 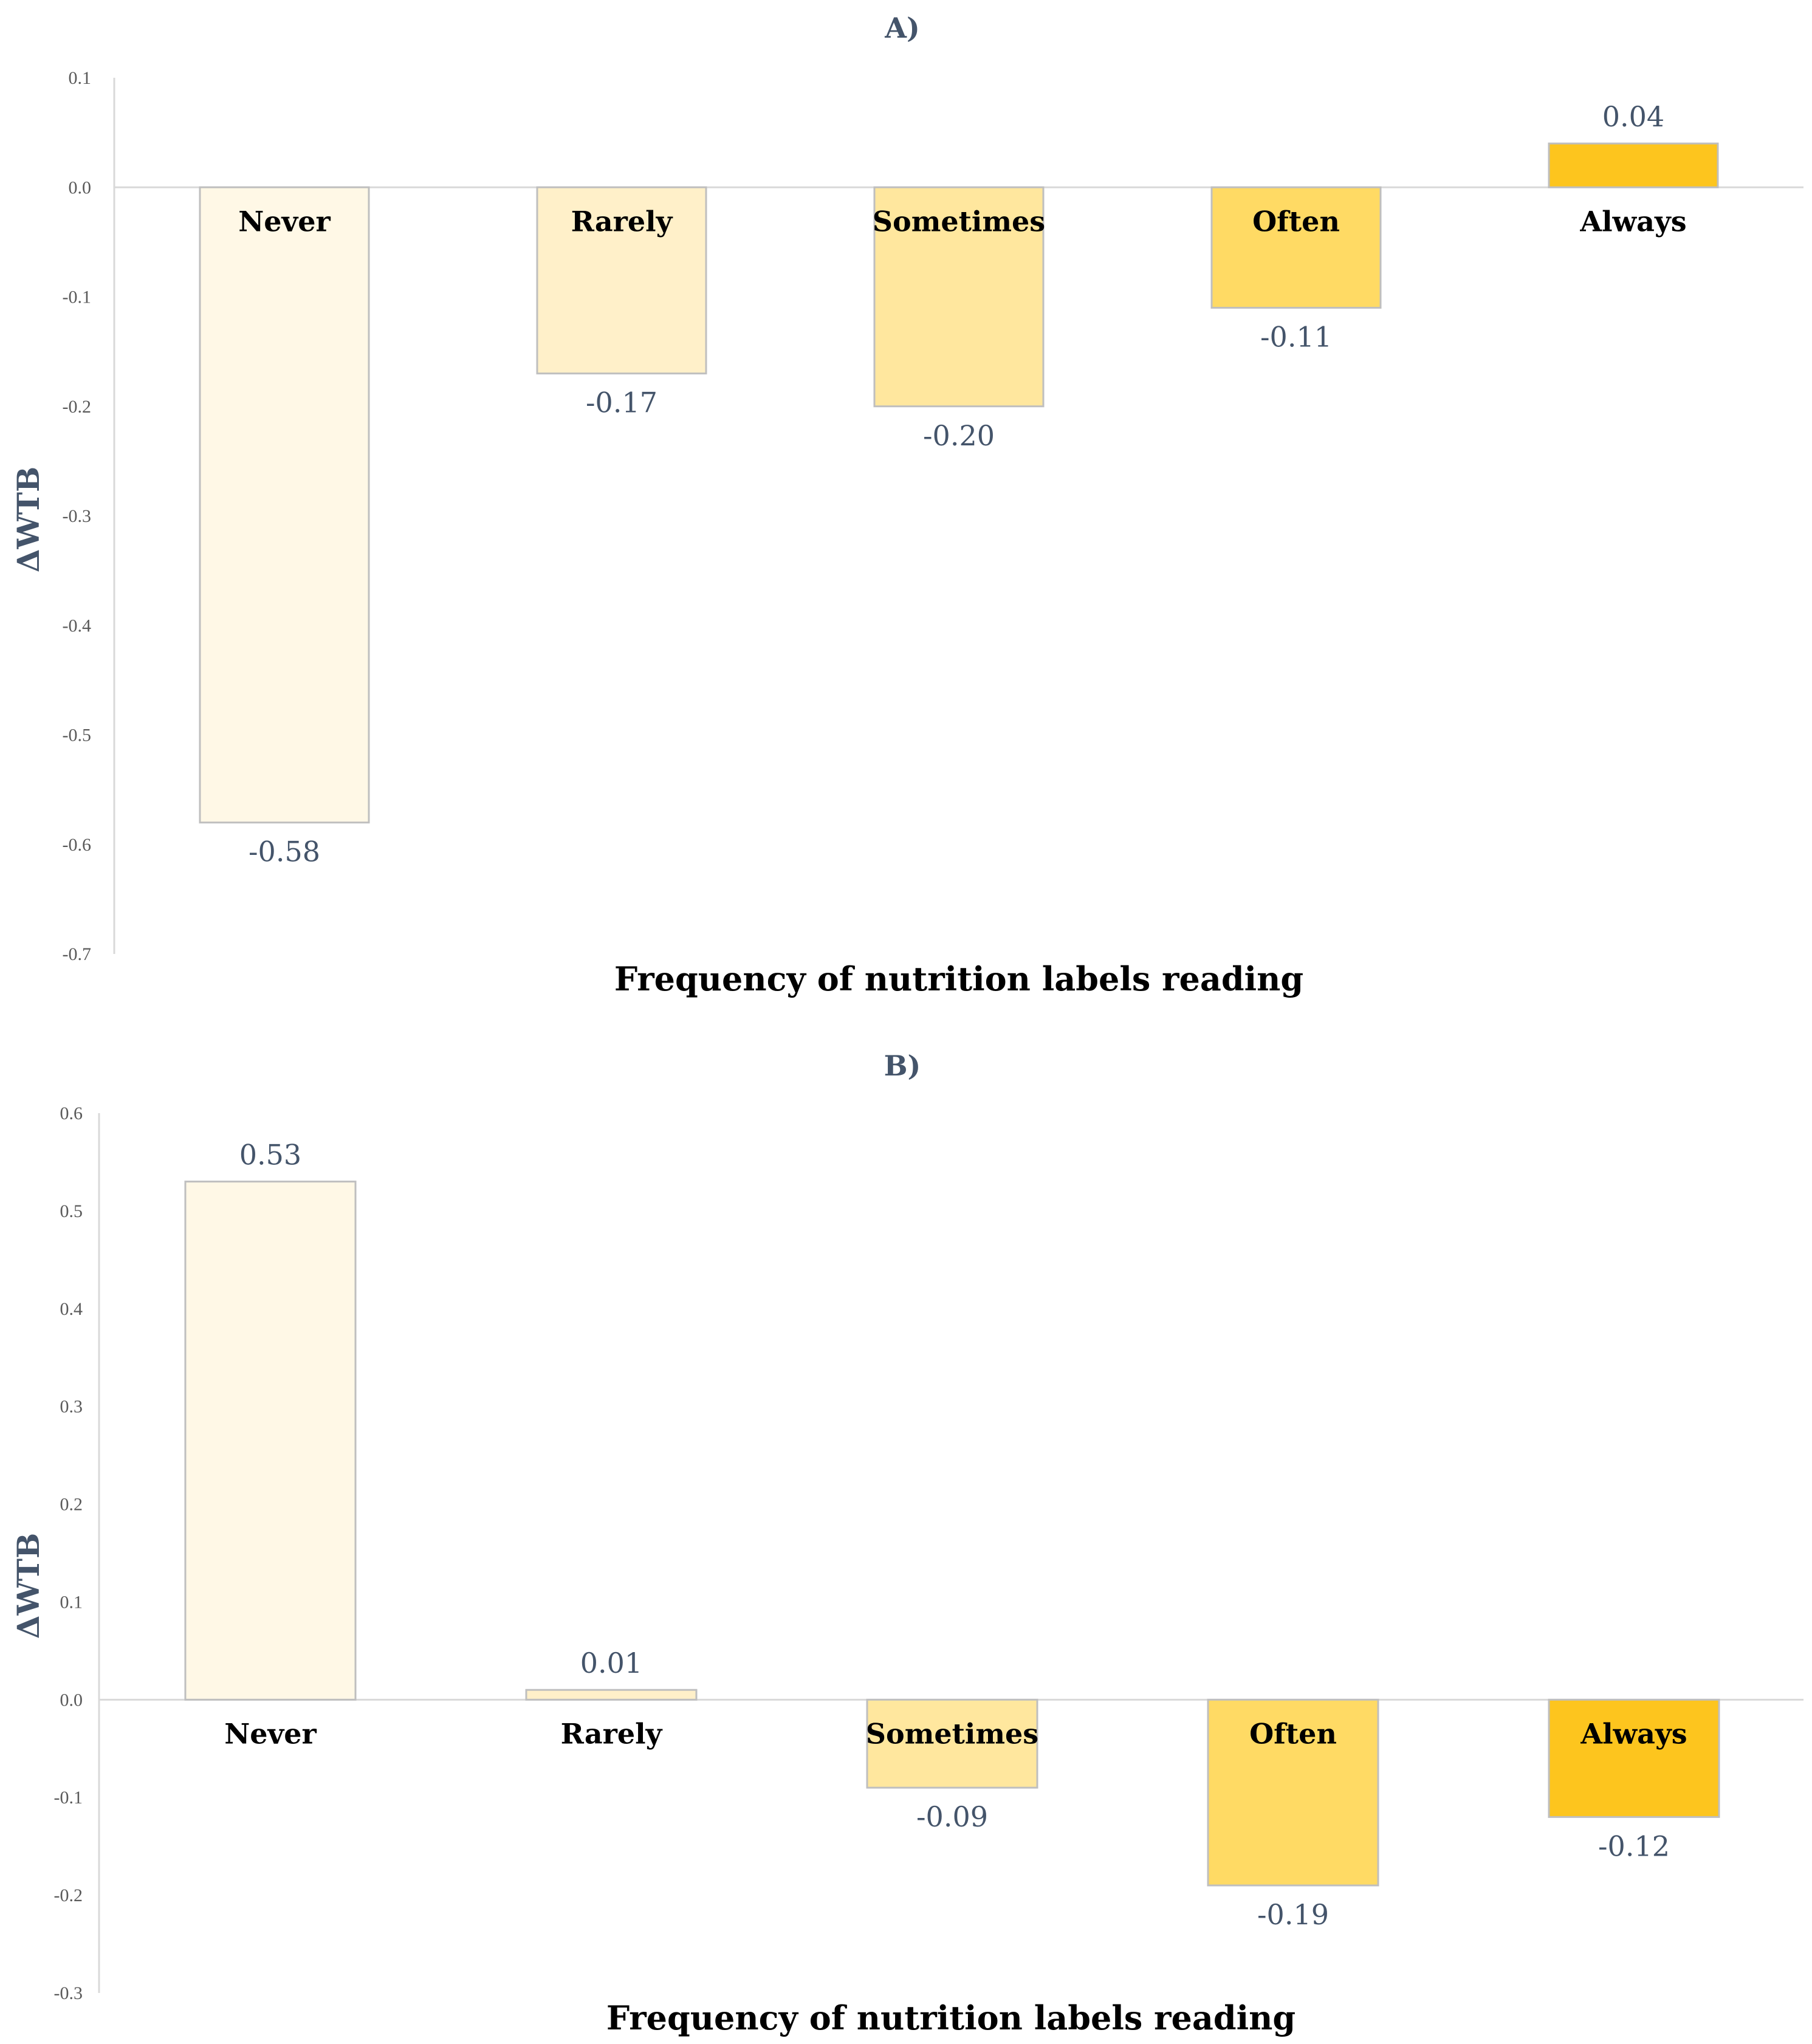 I want to click on panel-a-y-tick-label: -0.4, so click(x=77, y=626).